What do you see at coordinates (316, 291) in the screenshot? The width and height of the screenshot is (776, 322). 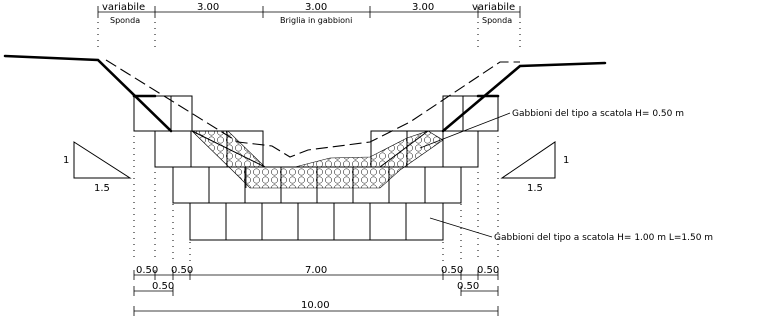 I see `bottom-dimension-row2` at bounding box center [316, 291].